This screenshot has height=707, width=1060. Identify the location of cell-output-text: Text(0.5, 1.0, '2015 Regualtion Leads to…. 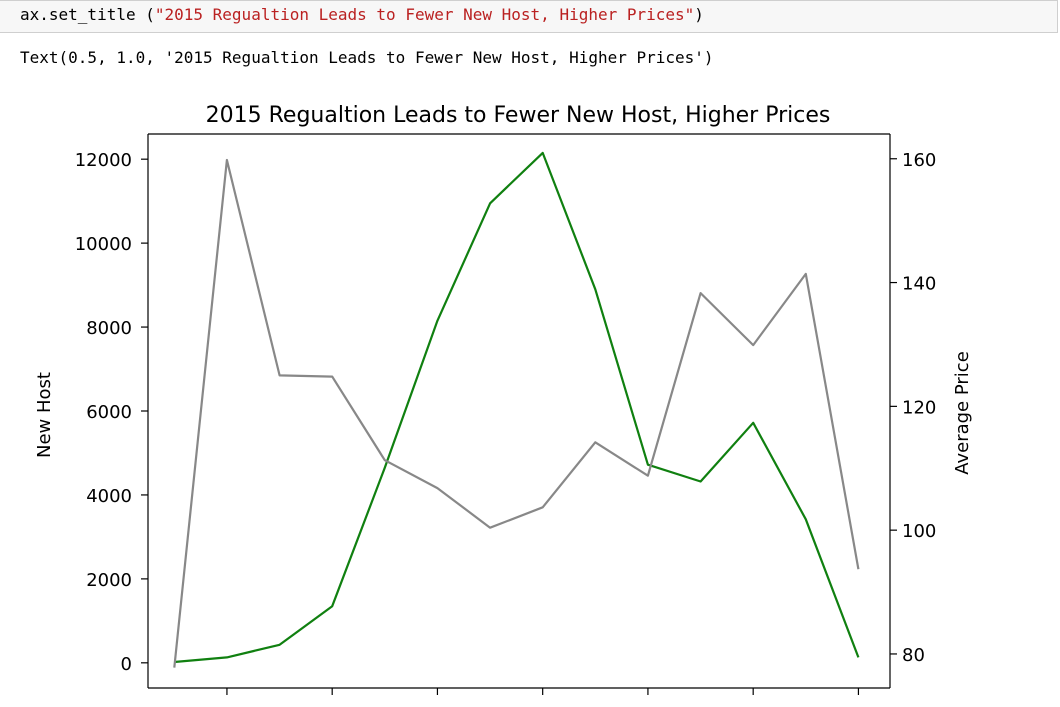
(367, 57).